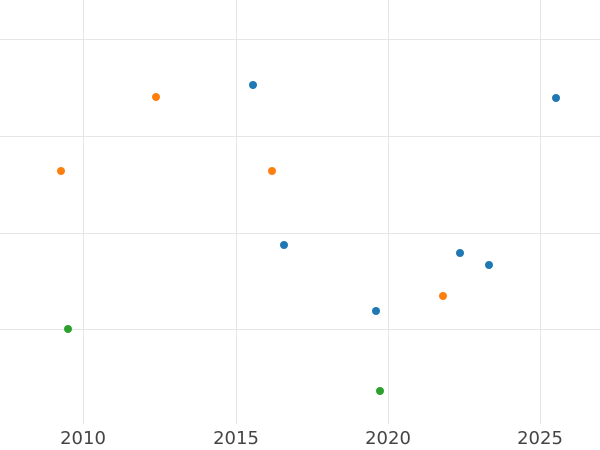 This screenshot has width=600, height=450. I want to click on x-tick-label: 2020, so click(388, 438).